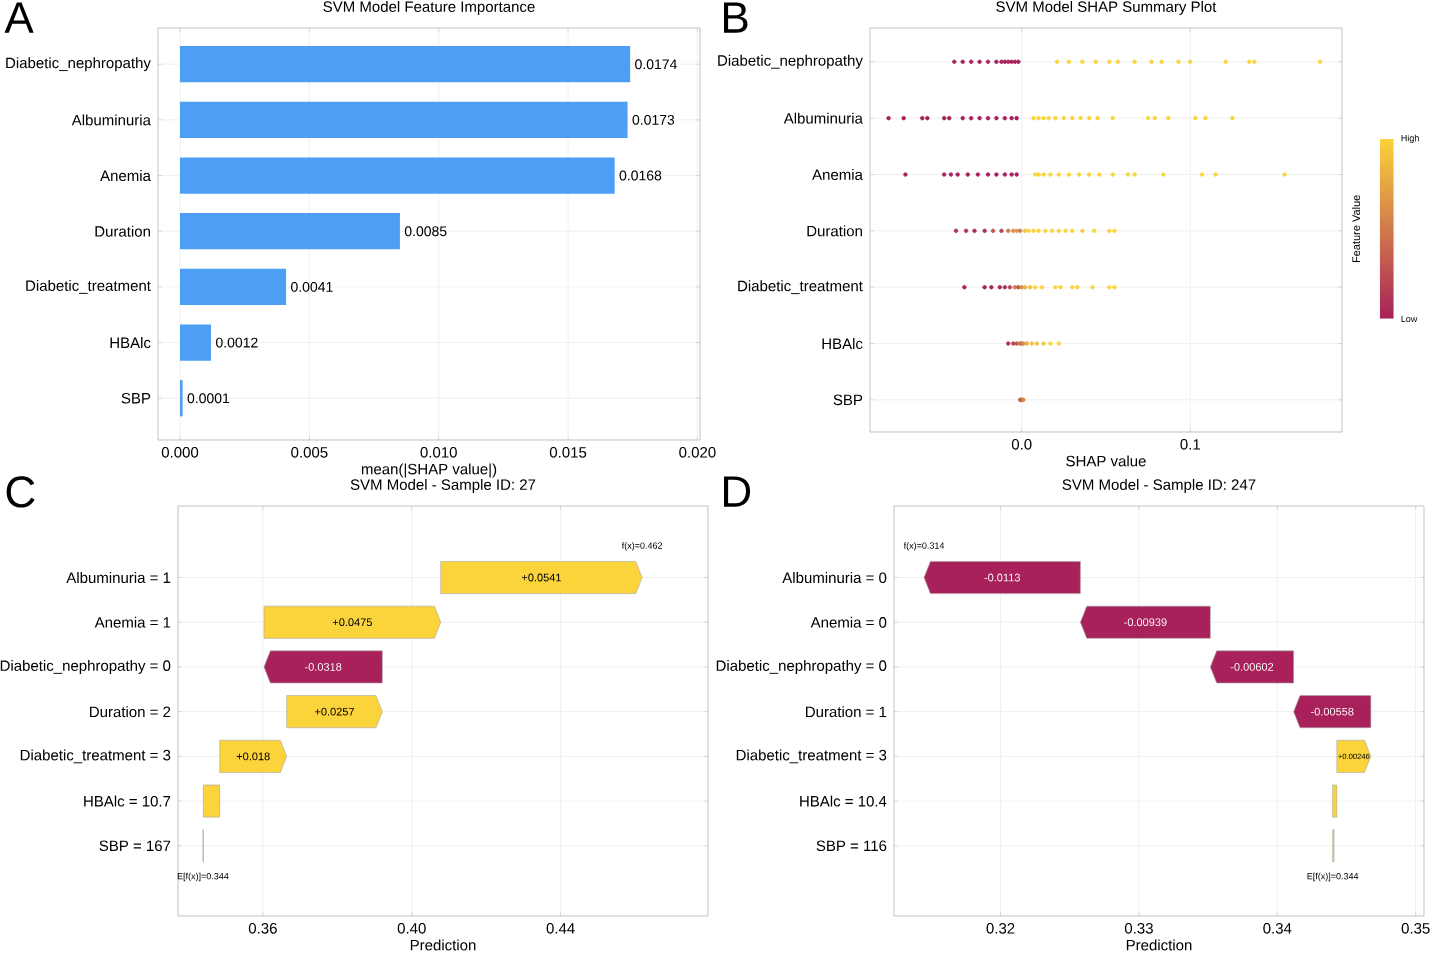 The height and width of the screenshot is (954, 1432). What do you see at coordinates (736, 17) in the screenshot?
I see `text: B` at bounding box center [736, 17].